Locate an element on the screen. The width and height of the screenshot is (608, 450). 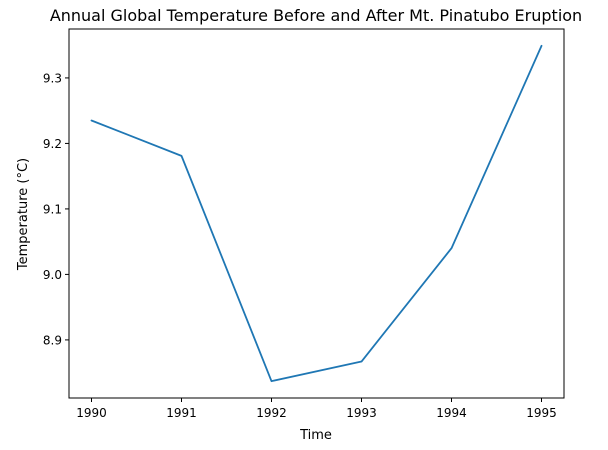
y-tick-label: 9.1 is located at coordinates (52, 209).